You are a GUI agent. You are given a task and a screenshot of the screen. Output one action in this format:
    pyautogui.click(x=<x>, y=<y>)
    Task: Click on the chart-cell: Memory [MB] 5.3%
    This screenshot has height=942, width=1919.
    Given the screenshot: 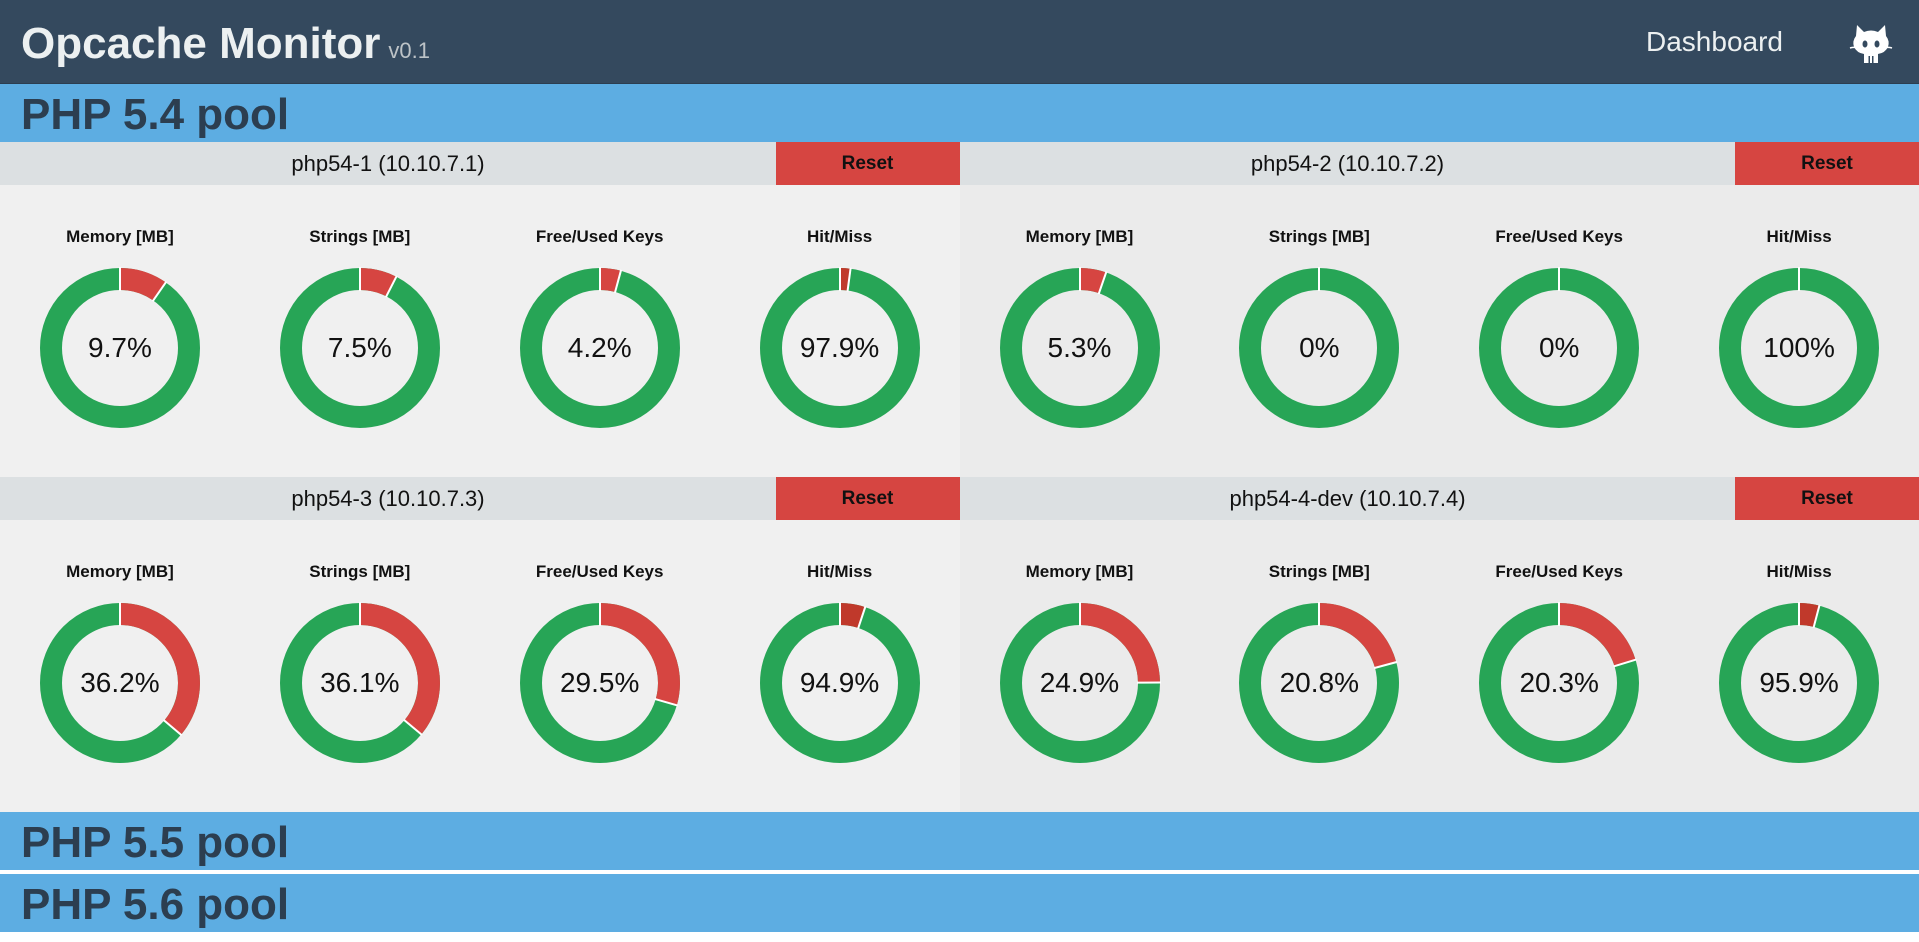 What is the action you would take?
    pyautogui.click(x=1080, y=331)
    